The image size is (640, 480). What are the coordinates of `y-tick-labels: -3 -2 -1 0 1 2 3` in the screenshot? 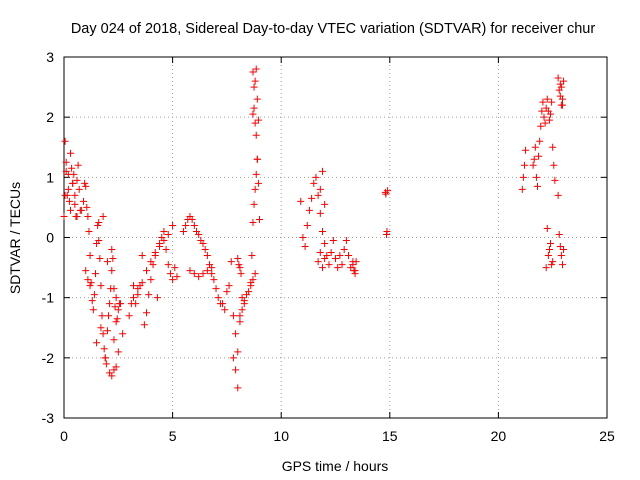 It's located at (48, 237).